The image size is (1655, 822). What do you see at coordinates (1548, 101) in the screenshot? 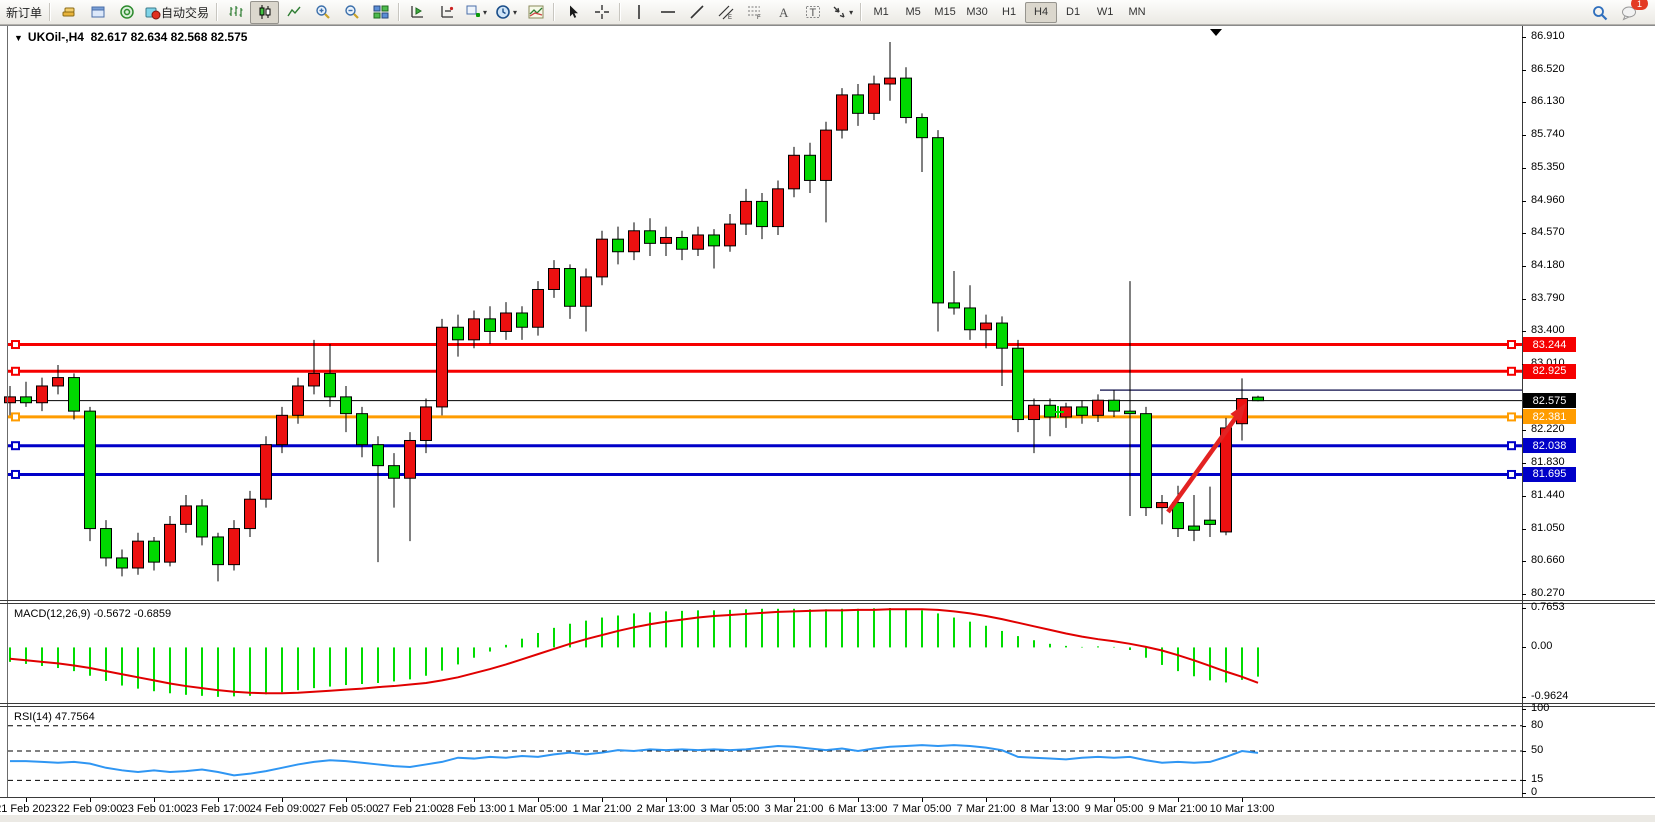
I see `price-tick-label: 86.130` at bounding box center [1548, 101].